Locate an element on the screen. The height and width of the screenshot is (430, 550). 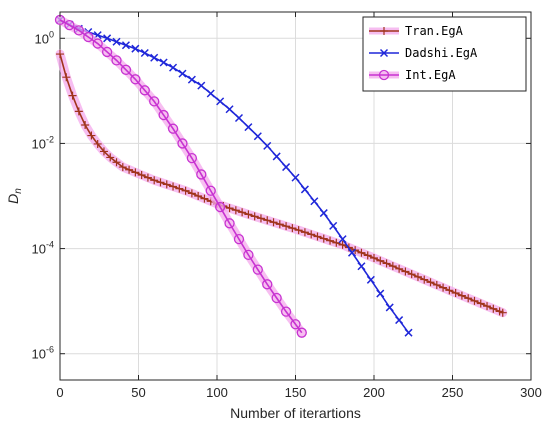
legend-label: Tran.EgA is located at coordinates (434, 31).